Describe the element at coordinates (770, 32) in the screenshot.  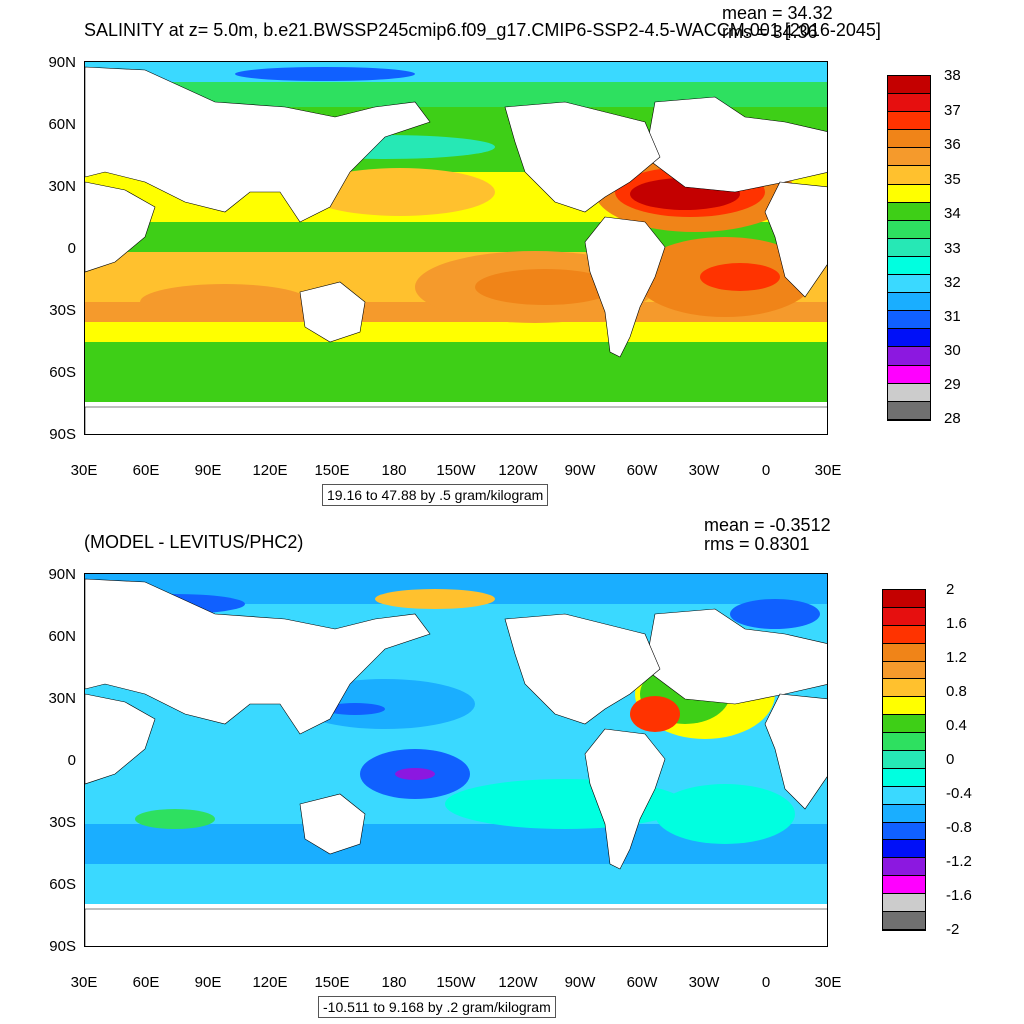
I see `rms-value: rms = 34.36` at that location.